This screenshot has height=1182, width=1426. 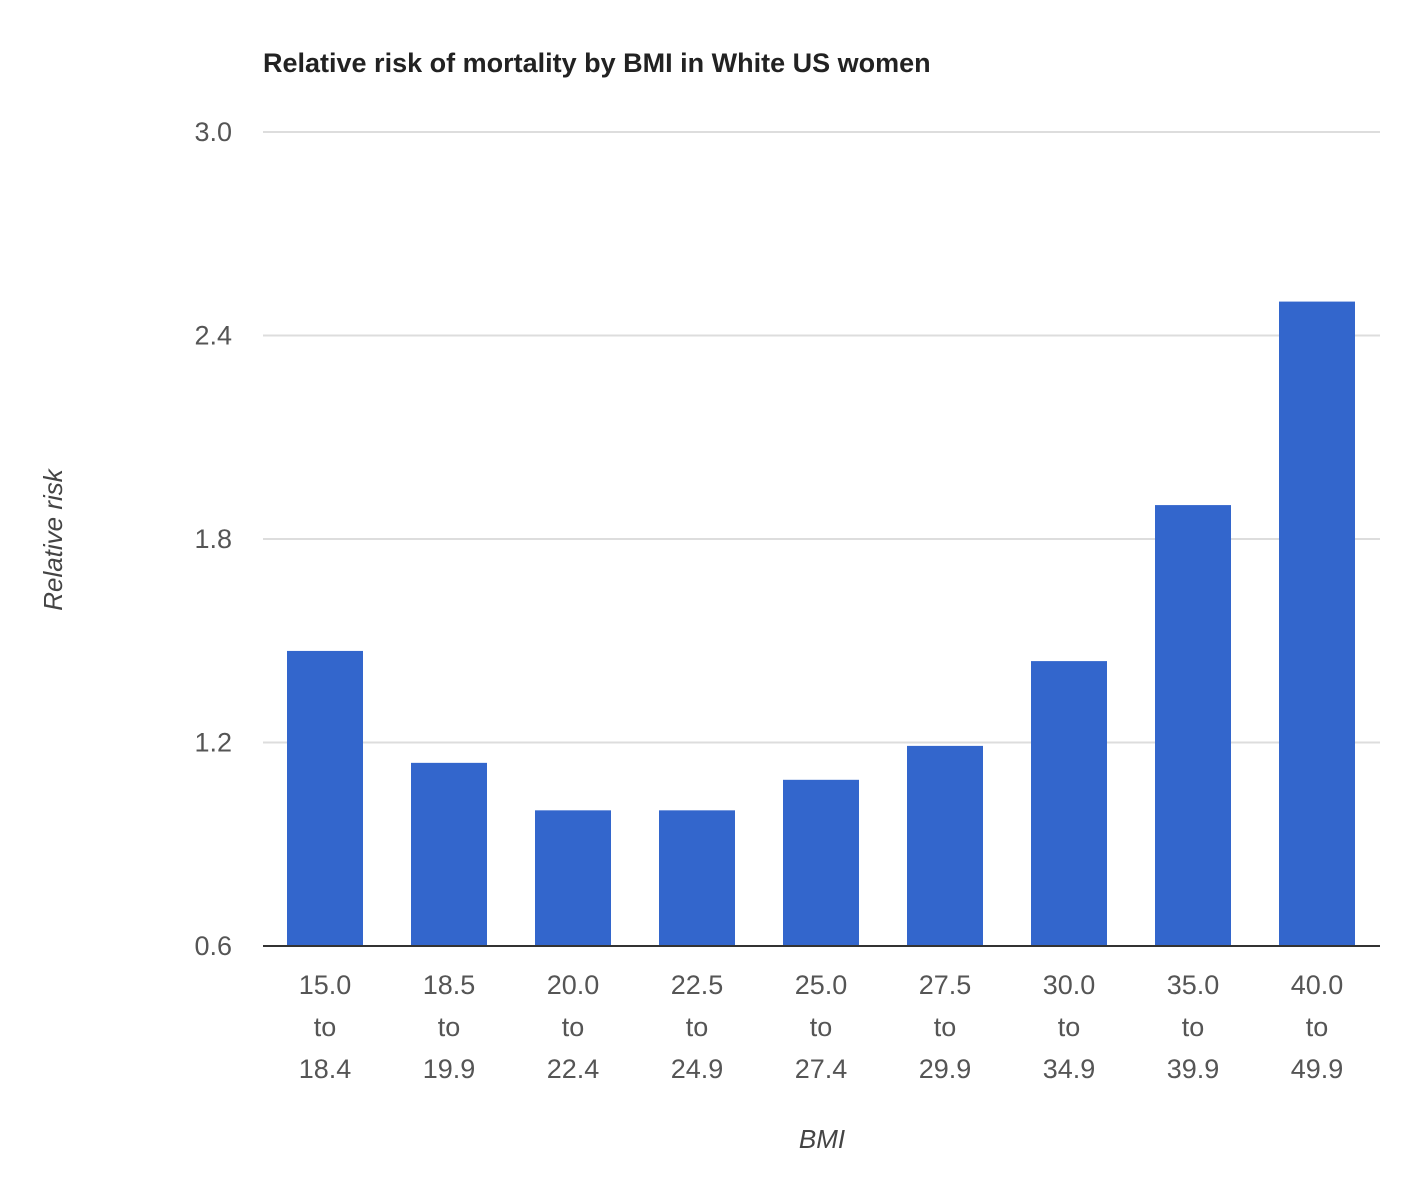 I want to click on y-axis-tick-labels: 0.6 1.2 1.8 2.4 3.0, so click(x=213, y=539).